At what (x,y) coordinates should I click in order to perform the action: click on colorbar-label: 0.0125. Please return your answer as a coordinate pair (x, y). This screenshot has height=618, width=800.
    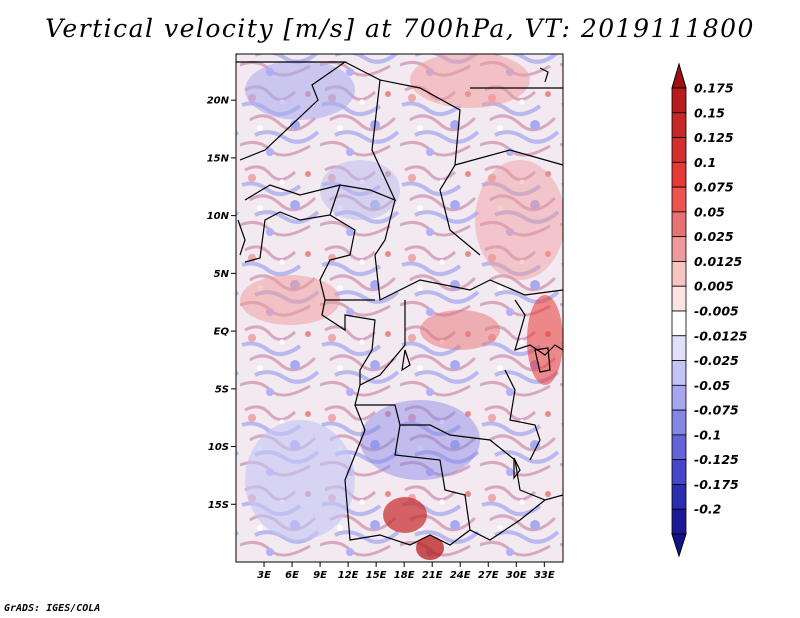
    Looking at the image, I should click on (718, 261).